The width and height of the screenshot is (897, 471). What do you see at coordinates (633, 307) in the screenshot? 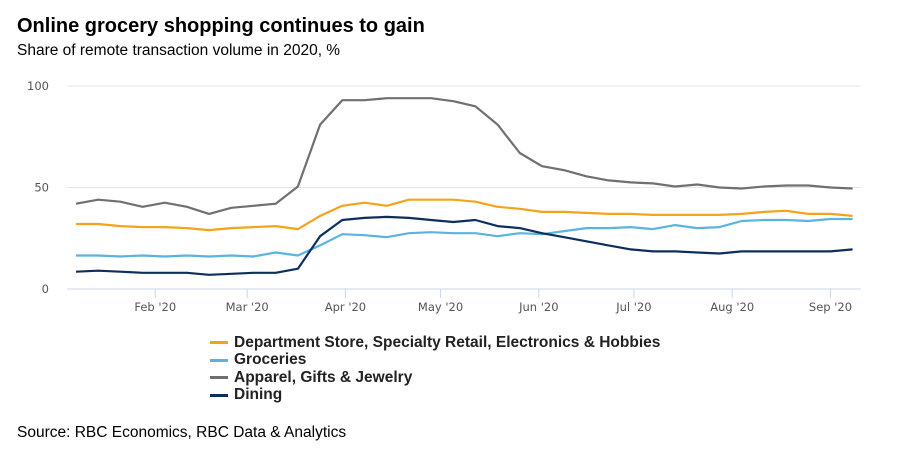
I see `x-tick-label: Jul '20` at bounding box center [633, 307].